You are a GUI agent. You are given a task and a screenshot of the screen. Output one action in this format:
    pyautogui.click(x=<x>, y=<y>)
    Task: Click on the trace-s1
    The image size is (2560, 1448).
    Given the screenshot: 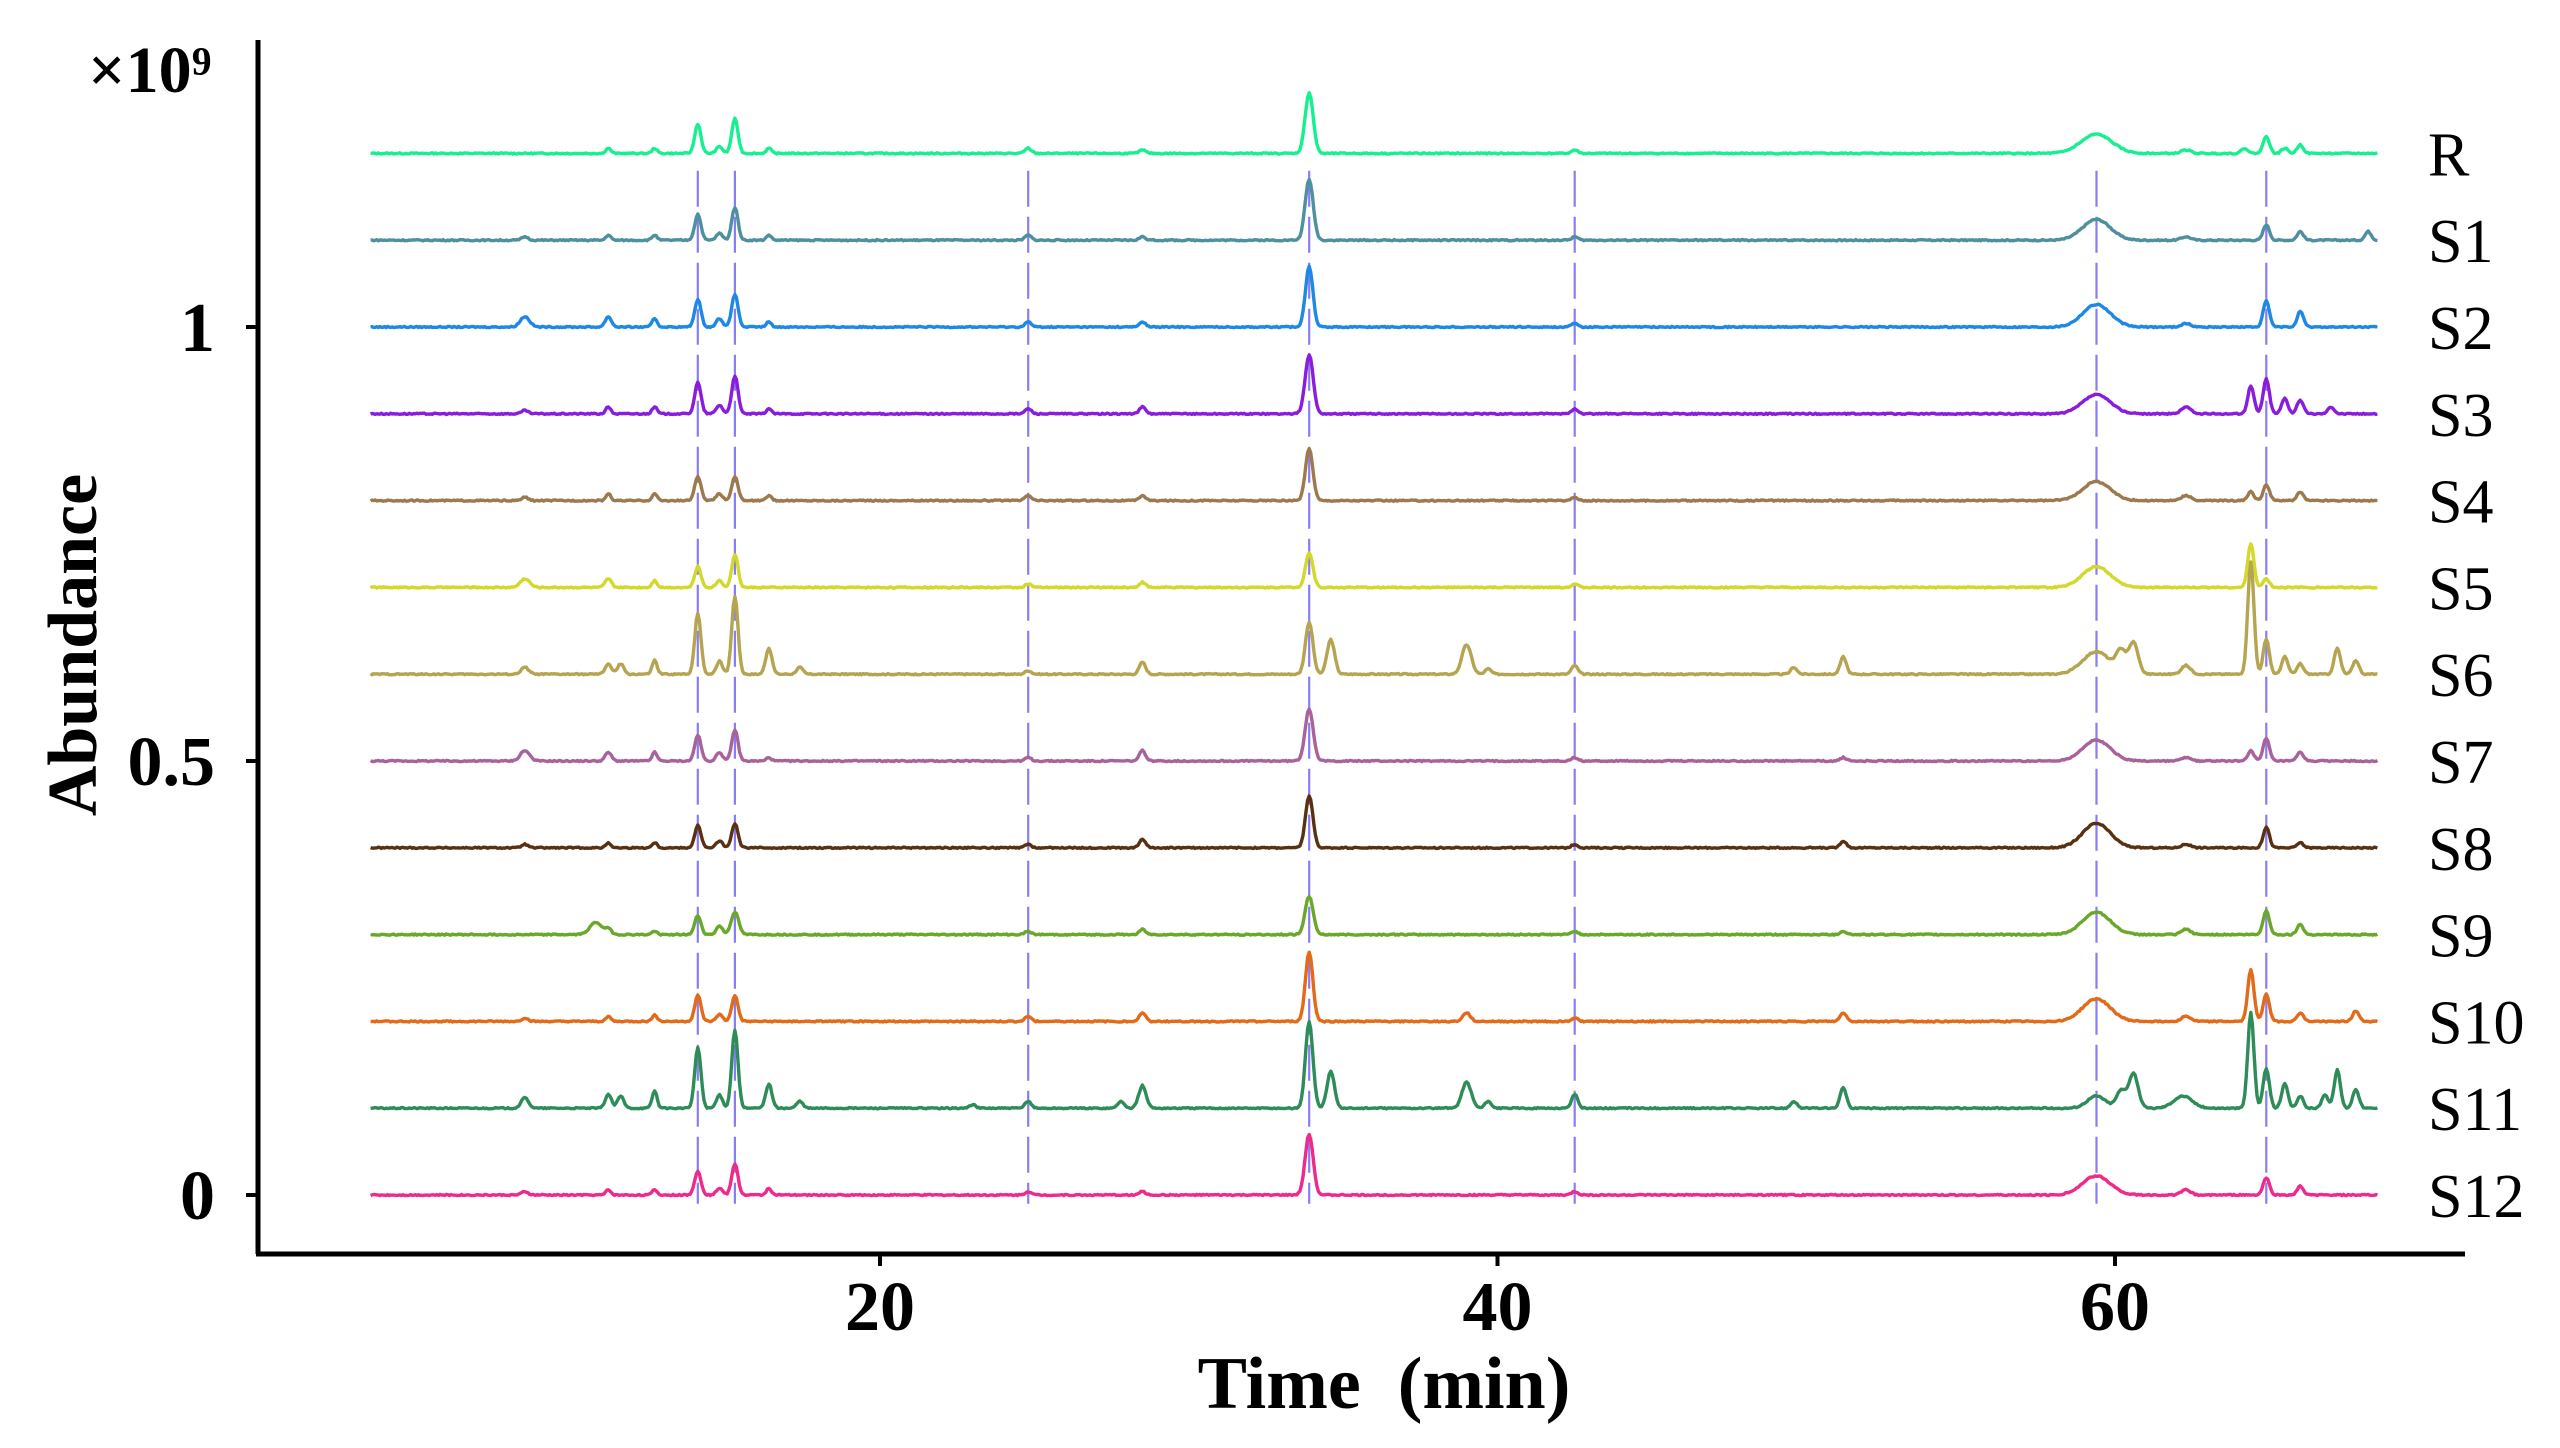 What is the action you would take?
    pyautogui.click(x=1374, y=210)
    